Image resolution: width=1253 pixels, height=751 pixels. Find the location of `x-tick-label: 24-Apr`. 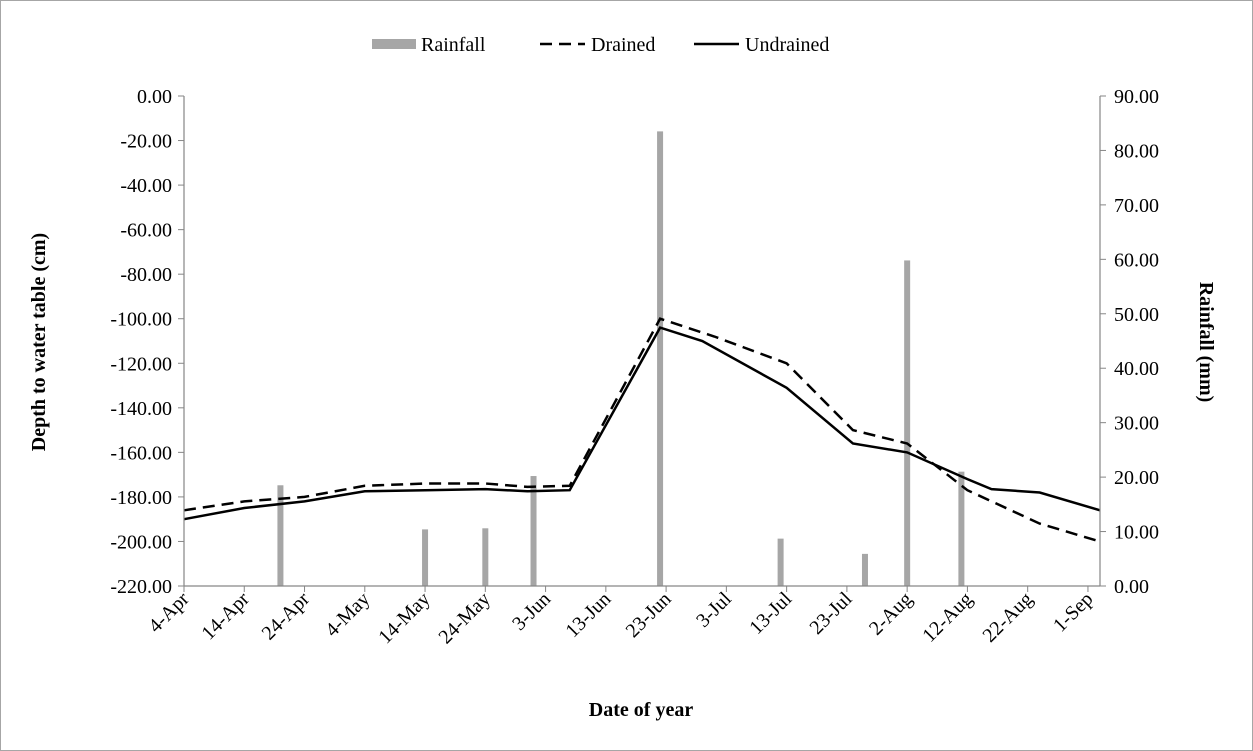

x-tick-label: 24-Apr is located at coordinates (286, 616).